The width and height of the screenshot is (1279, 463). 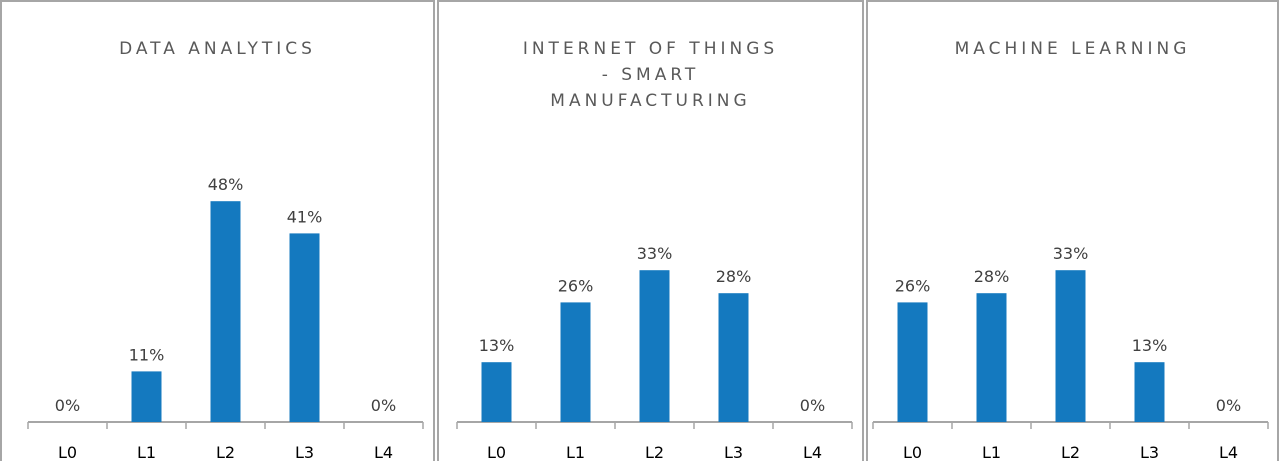 What do you see at coordinates (1072, 49) in the screenshot?
I see `chart-title: MACHINE LEARNING` at bounding box center [1072, 49].